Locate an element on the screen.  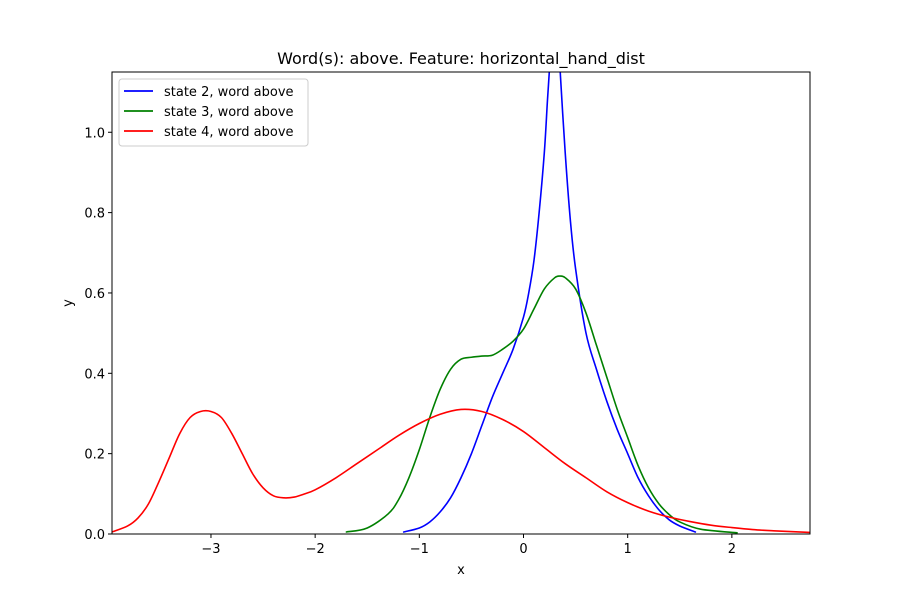
y-tick-label: 0.6 is located at coordinates (94, 294).